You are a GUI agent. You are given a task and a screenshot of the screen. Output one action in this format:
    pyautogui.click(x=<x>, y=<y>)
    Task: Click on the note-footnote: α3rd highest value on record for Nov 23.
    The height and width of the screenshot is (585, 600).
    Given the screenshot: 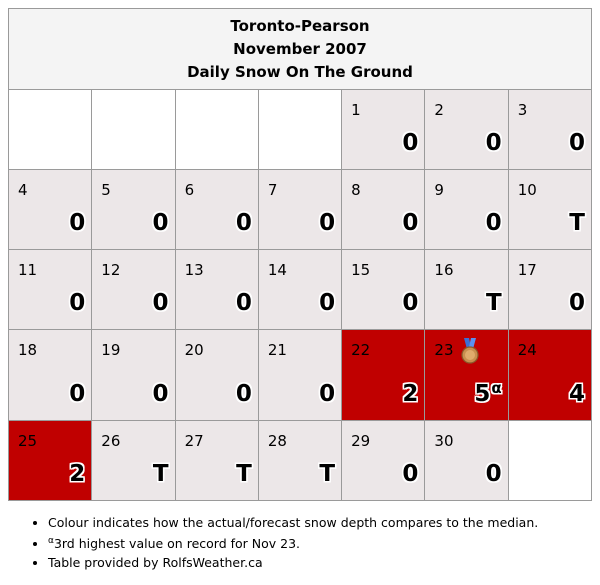 What is the action you would take?
    pyautogui.click(x=293, y=542)
    